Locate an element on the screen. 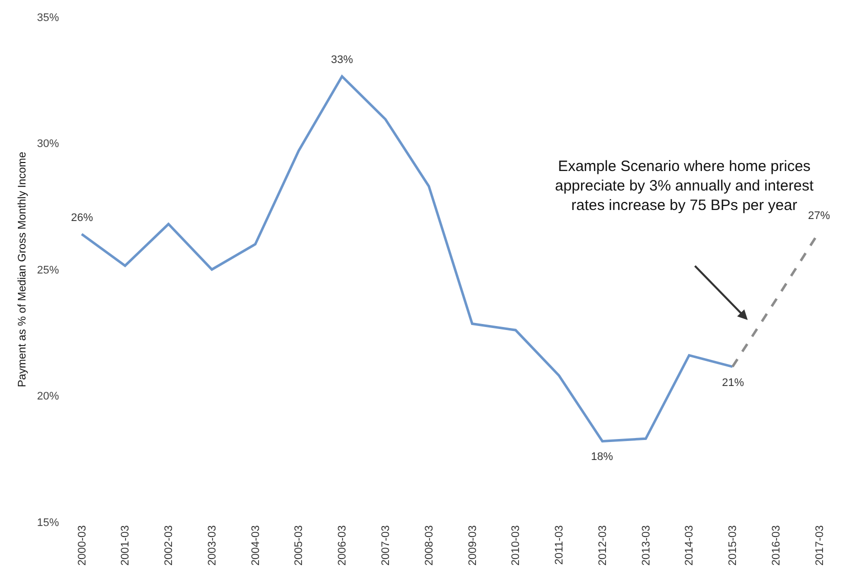 The image size is (851, 584). x-tick-label: 2003-03 is located at coordinates (212, 545).